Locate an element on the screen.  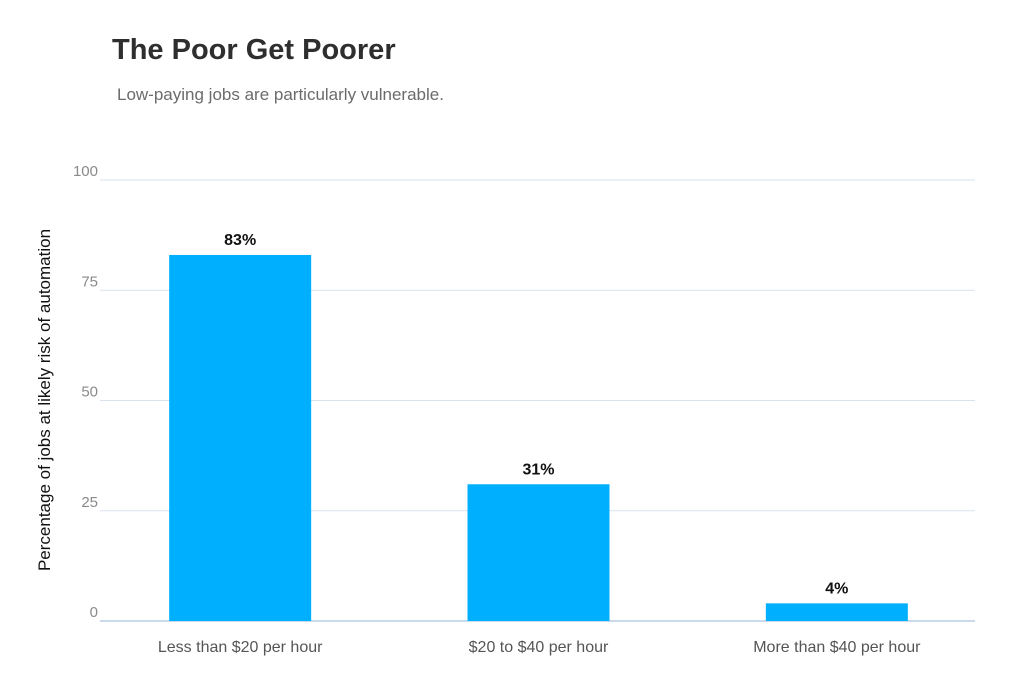
x-tick-label: $20 to $40 per hour is located at coordinates (539, 647).